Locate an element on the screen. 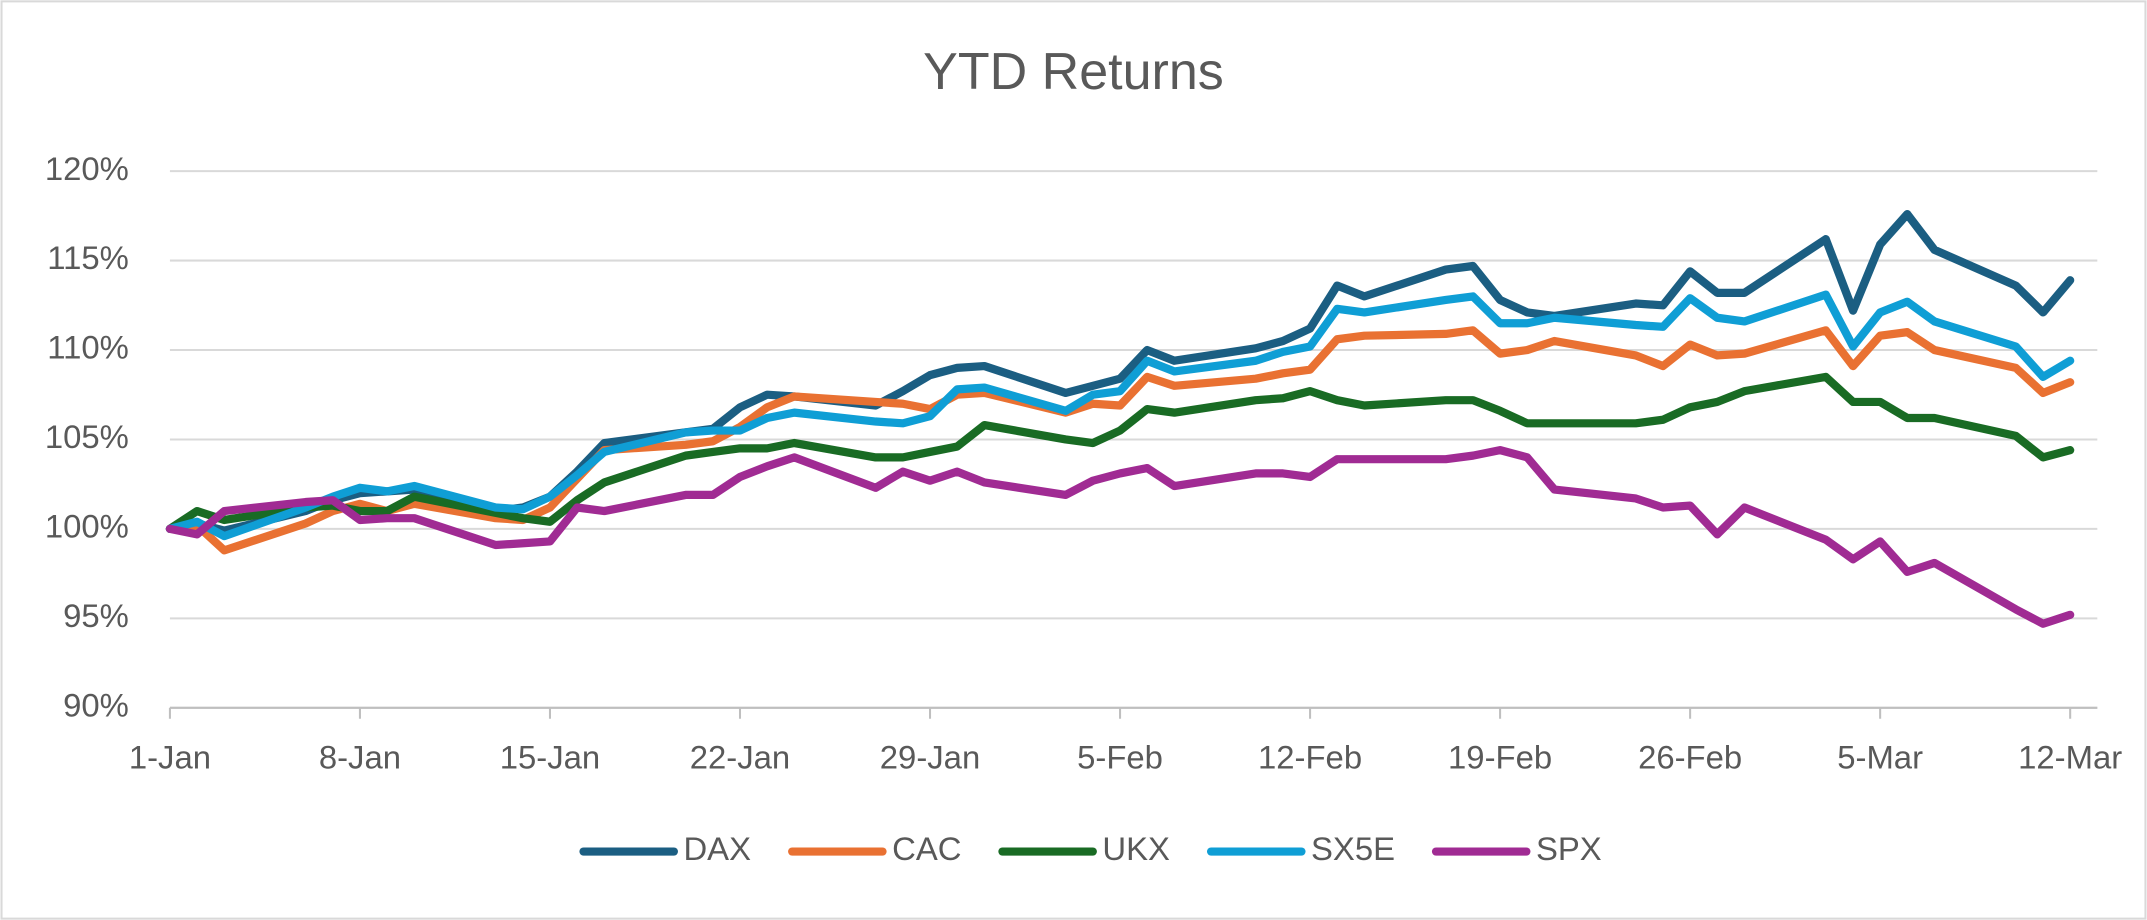 This screenshot has height=920, width=2147. y-tick-label: 100% is located at coordinates (87, 526).